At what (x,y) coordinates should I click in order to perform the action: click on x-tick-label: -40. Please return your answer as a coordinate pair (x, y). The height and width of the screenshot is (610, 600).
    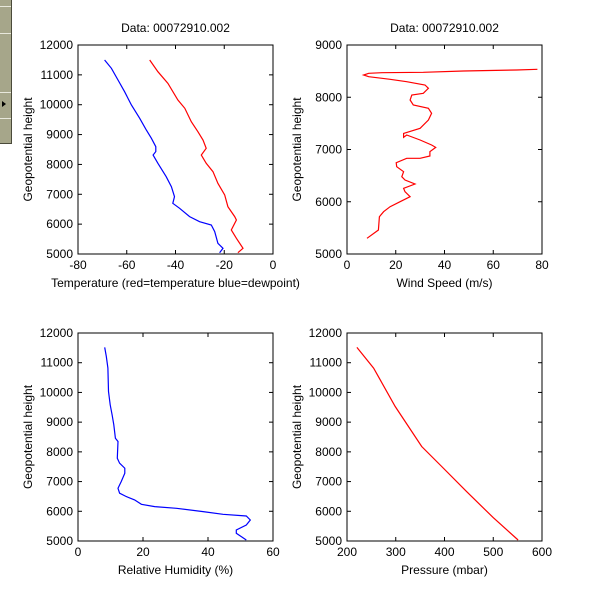
    Looking at the image, I should click on (176, 265).